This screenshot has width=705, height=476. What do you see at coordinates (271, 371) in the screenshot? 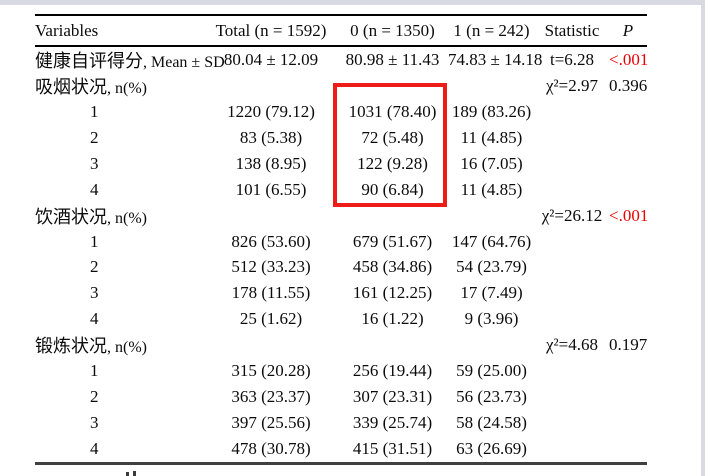
I see `total-value: 315 (20.28)` at bounding box center [271, 371].